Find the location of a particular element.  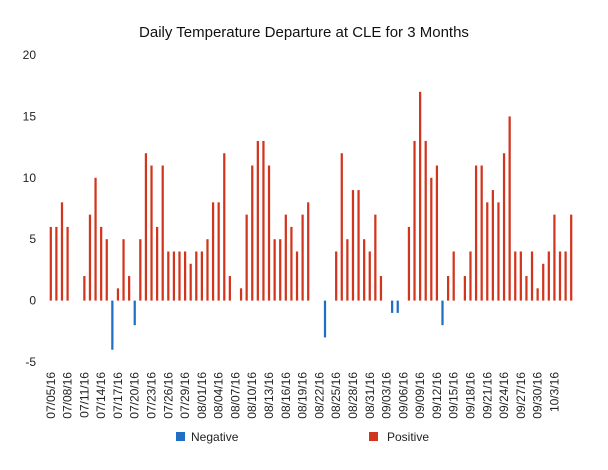

y-tick-label: -5 is located at coordinates (30, 362).